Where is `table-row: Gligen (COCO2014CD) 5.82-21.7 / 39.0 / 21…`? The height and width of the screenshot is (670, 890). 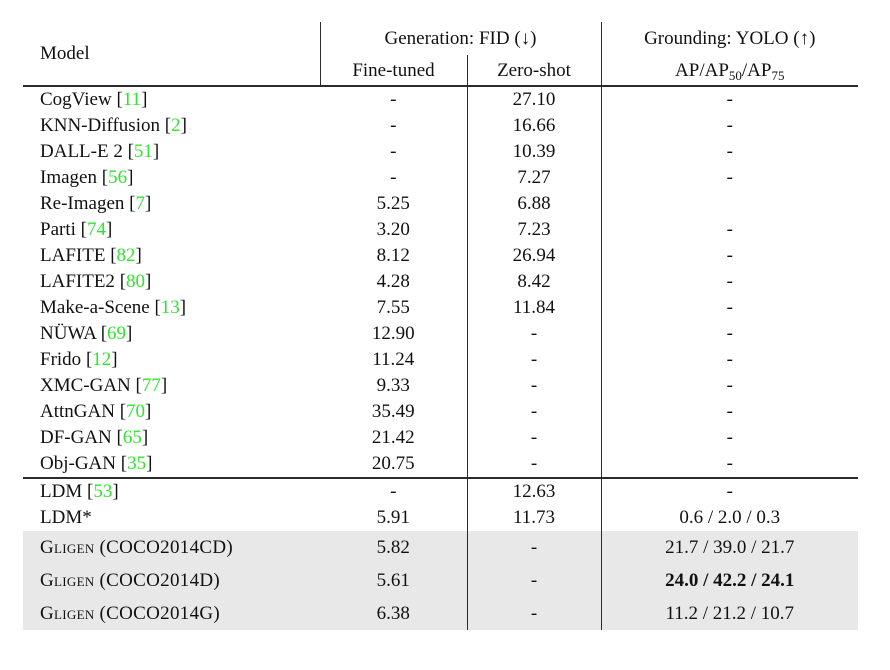
table-row: Gligen (COCO2014CD) 5.82-21.7 / 39.0 / 21… is located at coordinates (440, 547).